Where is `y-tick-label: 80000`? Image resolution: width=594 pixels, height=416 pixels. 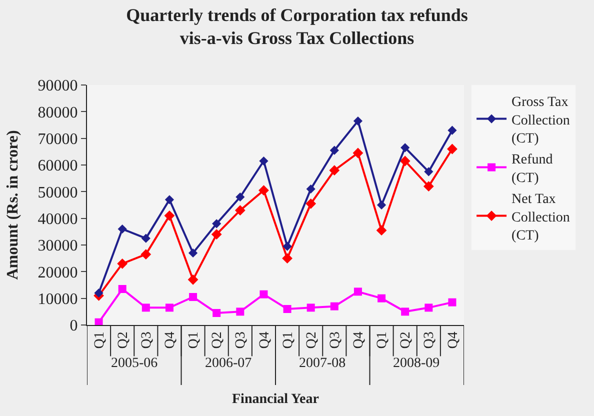 y-tick-label: 80000 is located at coordinates (58, 113).